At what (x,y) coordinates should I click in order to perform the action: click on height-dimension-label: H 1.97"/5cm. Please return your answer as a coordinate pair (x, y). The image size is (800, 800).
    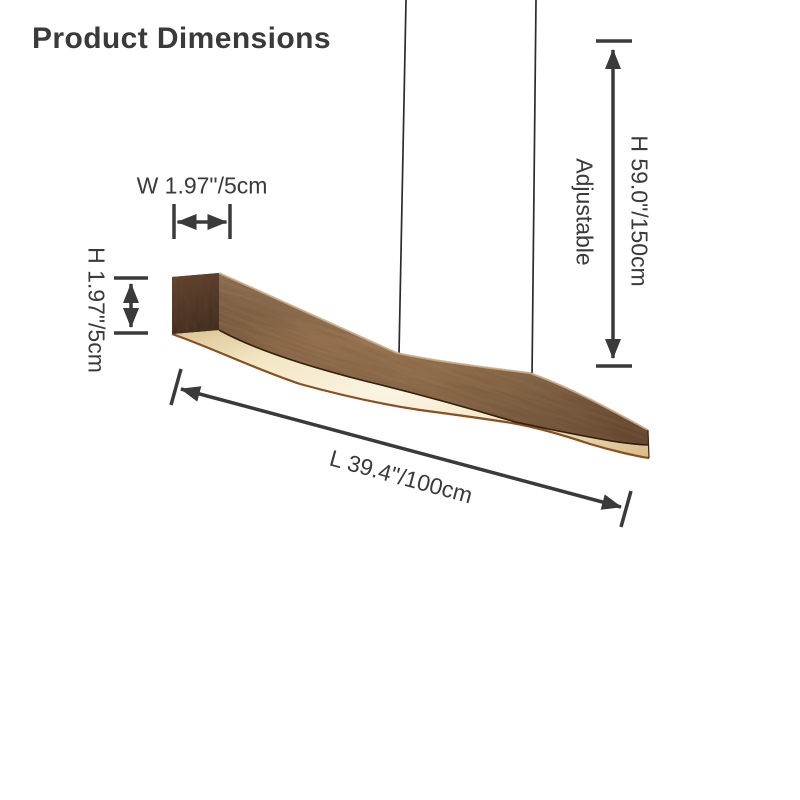
    Looking at the image, I should click on (96, 310).